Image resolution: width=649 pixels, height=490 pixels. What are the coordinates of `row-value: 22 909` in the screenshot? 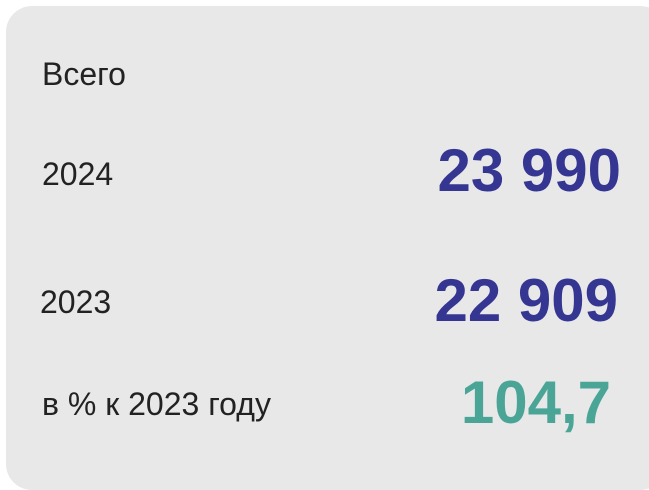 It's located at (526, 300).